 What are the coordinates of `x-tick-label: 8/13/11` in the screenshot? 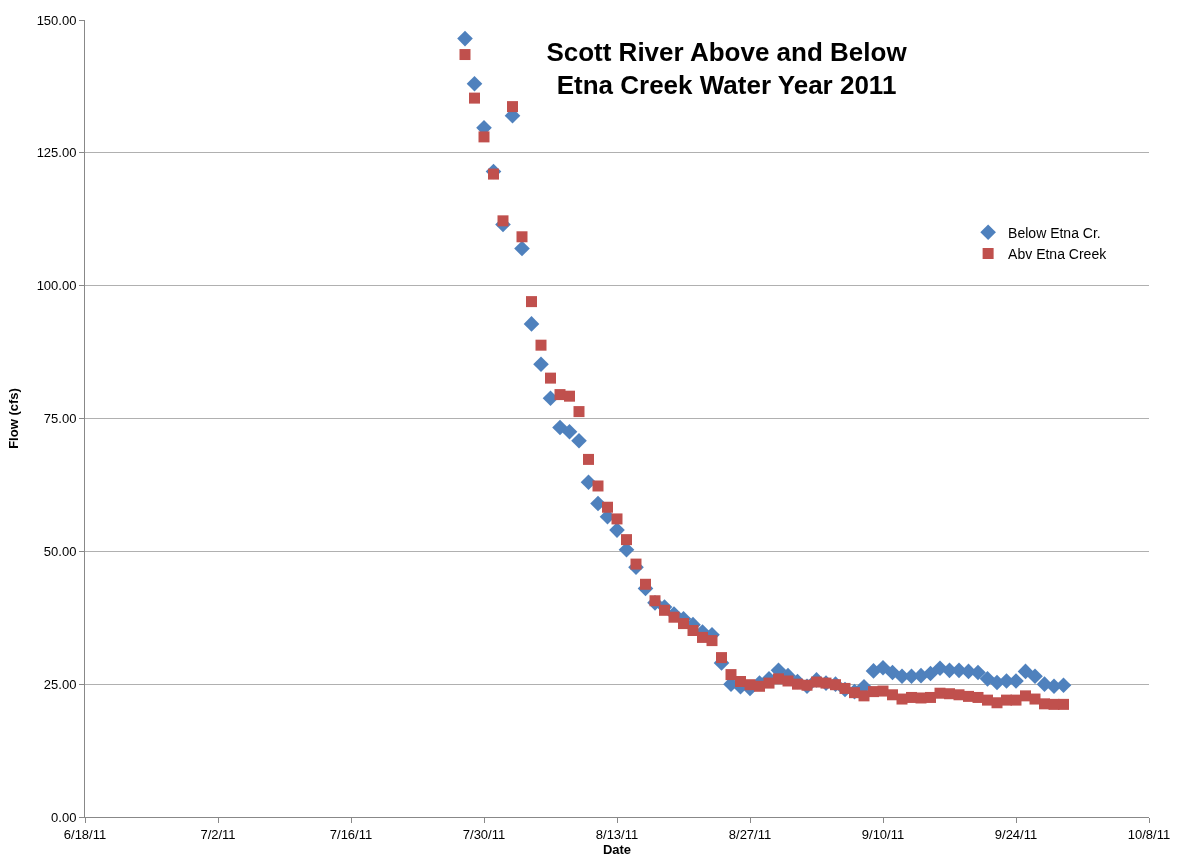 It's located at (617, 834).